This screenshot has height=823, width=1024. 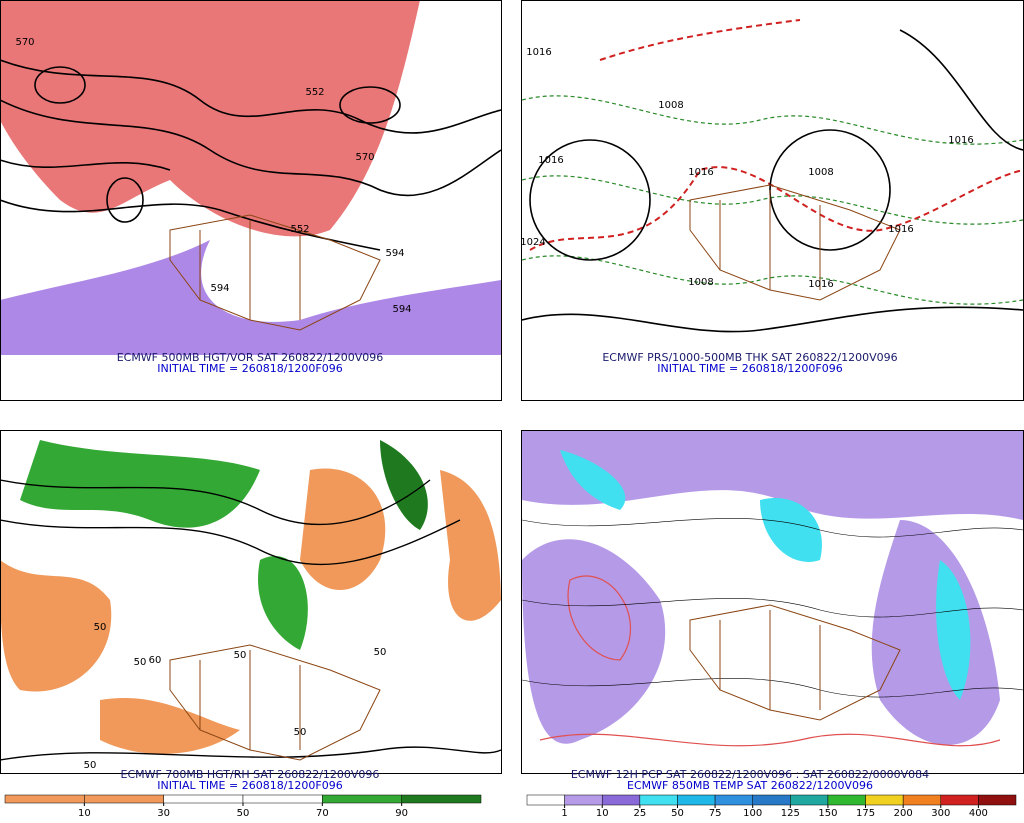 What do you see at coordinates (903, 813) in the screenshot?
I see `colorbar-label: 200` at bounding box center [903, 813].